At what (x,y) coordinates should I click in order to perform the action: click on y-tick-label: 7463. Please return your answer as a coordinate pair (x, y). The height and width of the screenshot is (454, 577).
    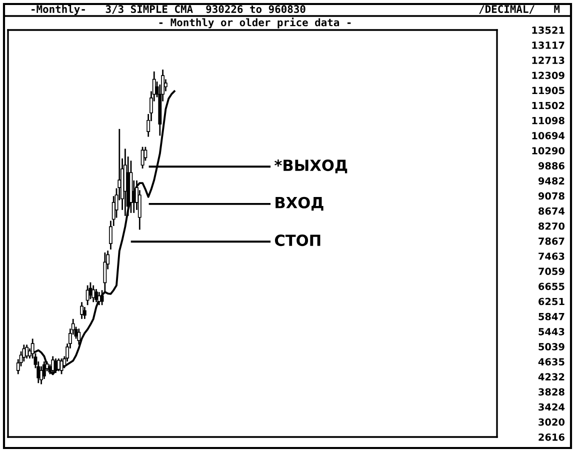
    Looking at the image, I should click on (551, 256).